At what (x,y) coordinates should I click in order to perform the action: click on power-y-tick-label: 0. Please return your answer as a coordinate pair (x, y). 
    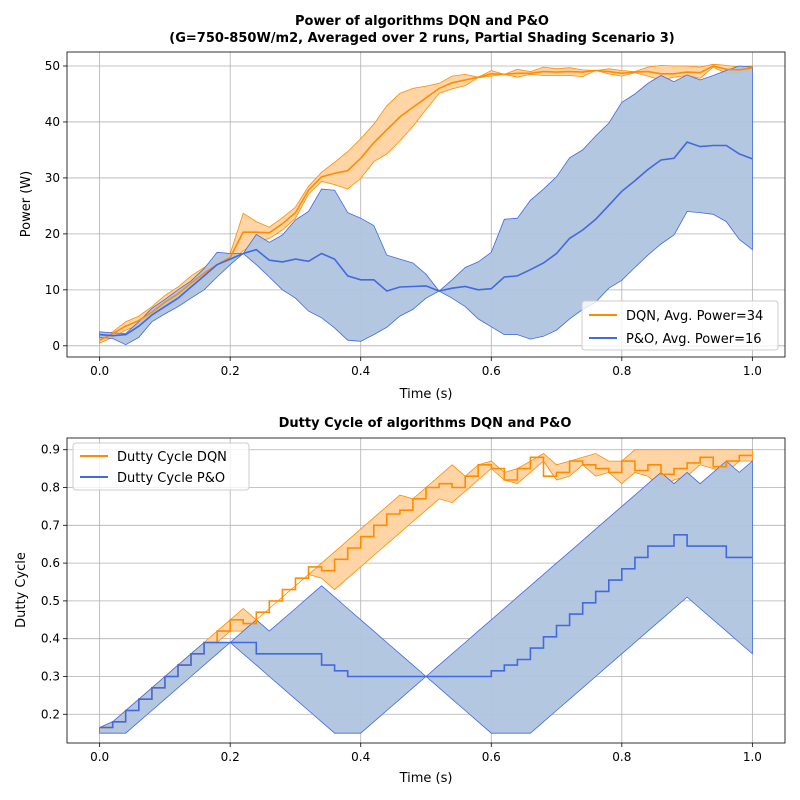
    Looking at the image, I should click on (56, 346).